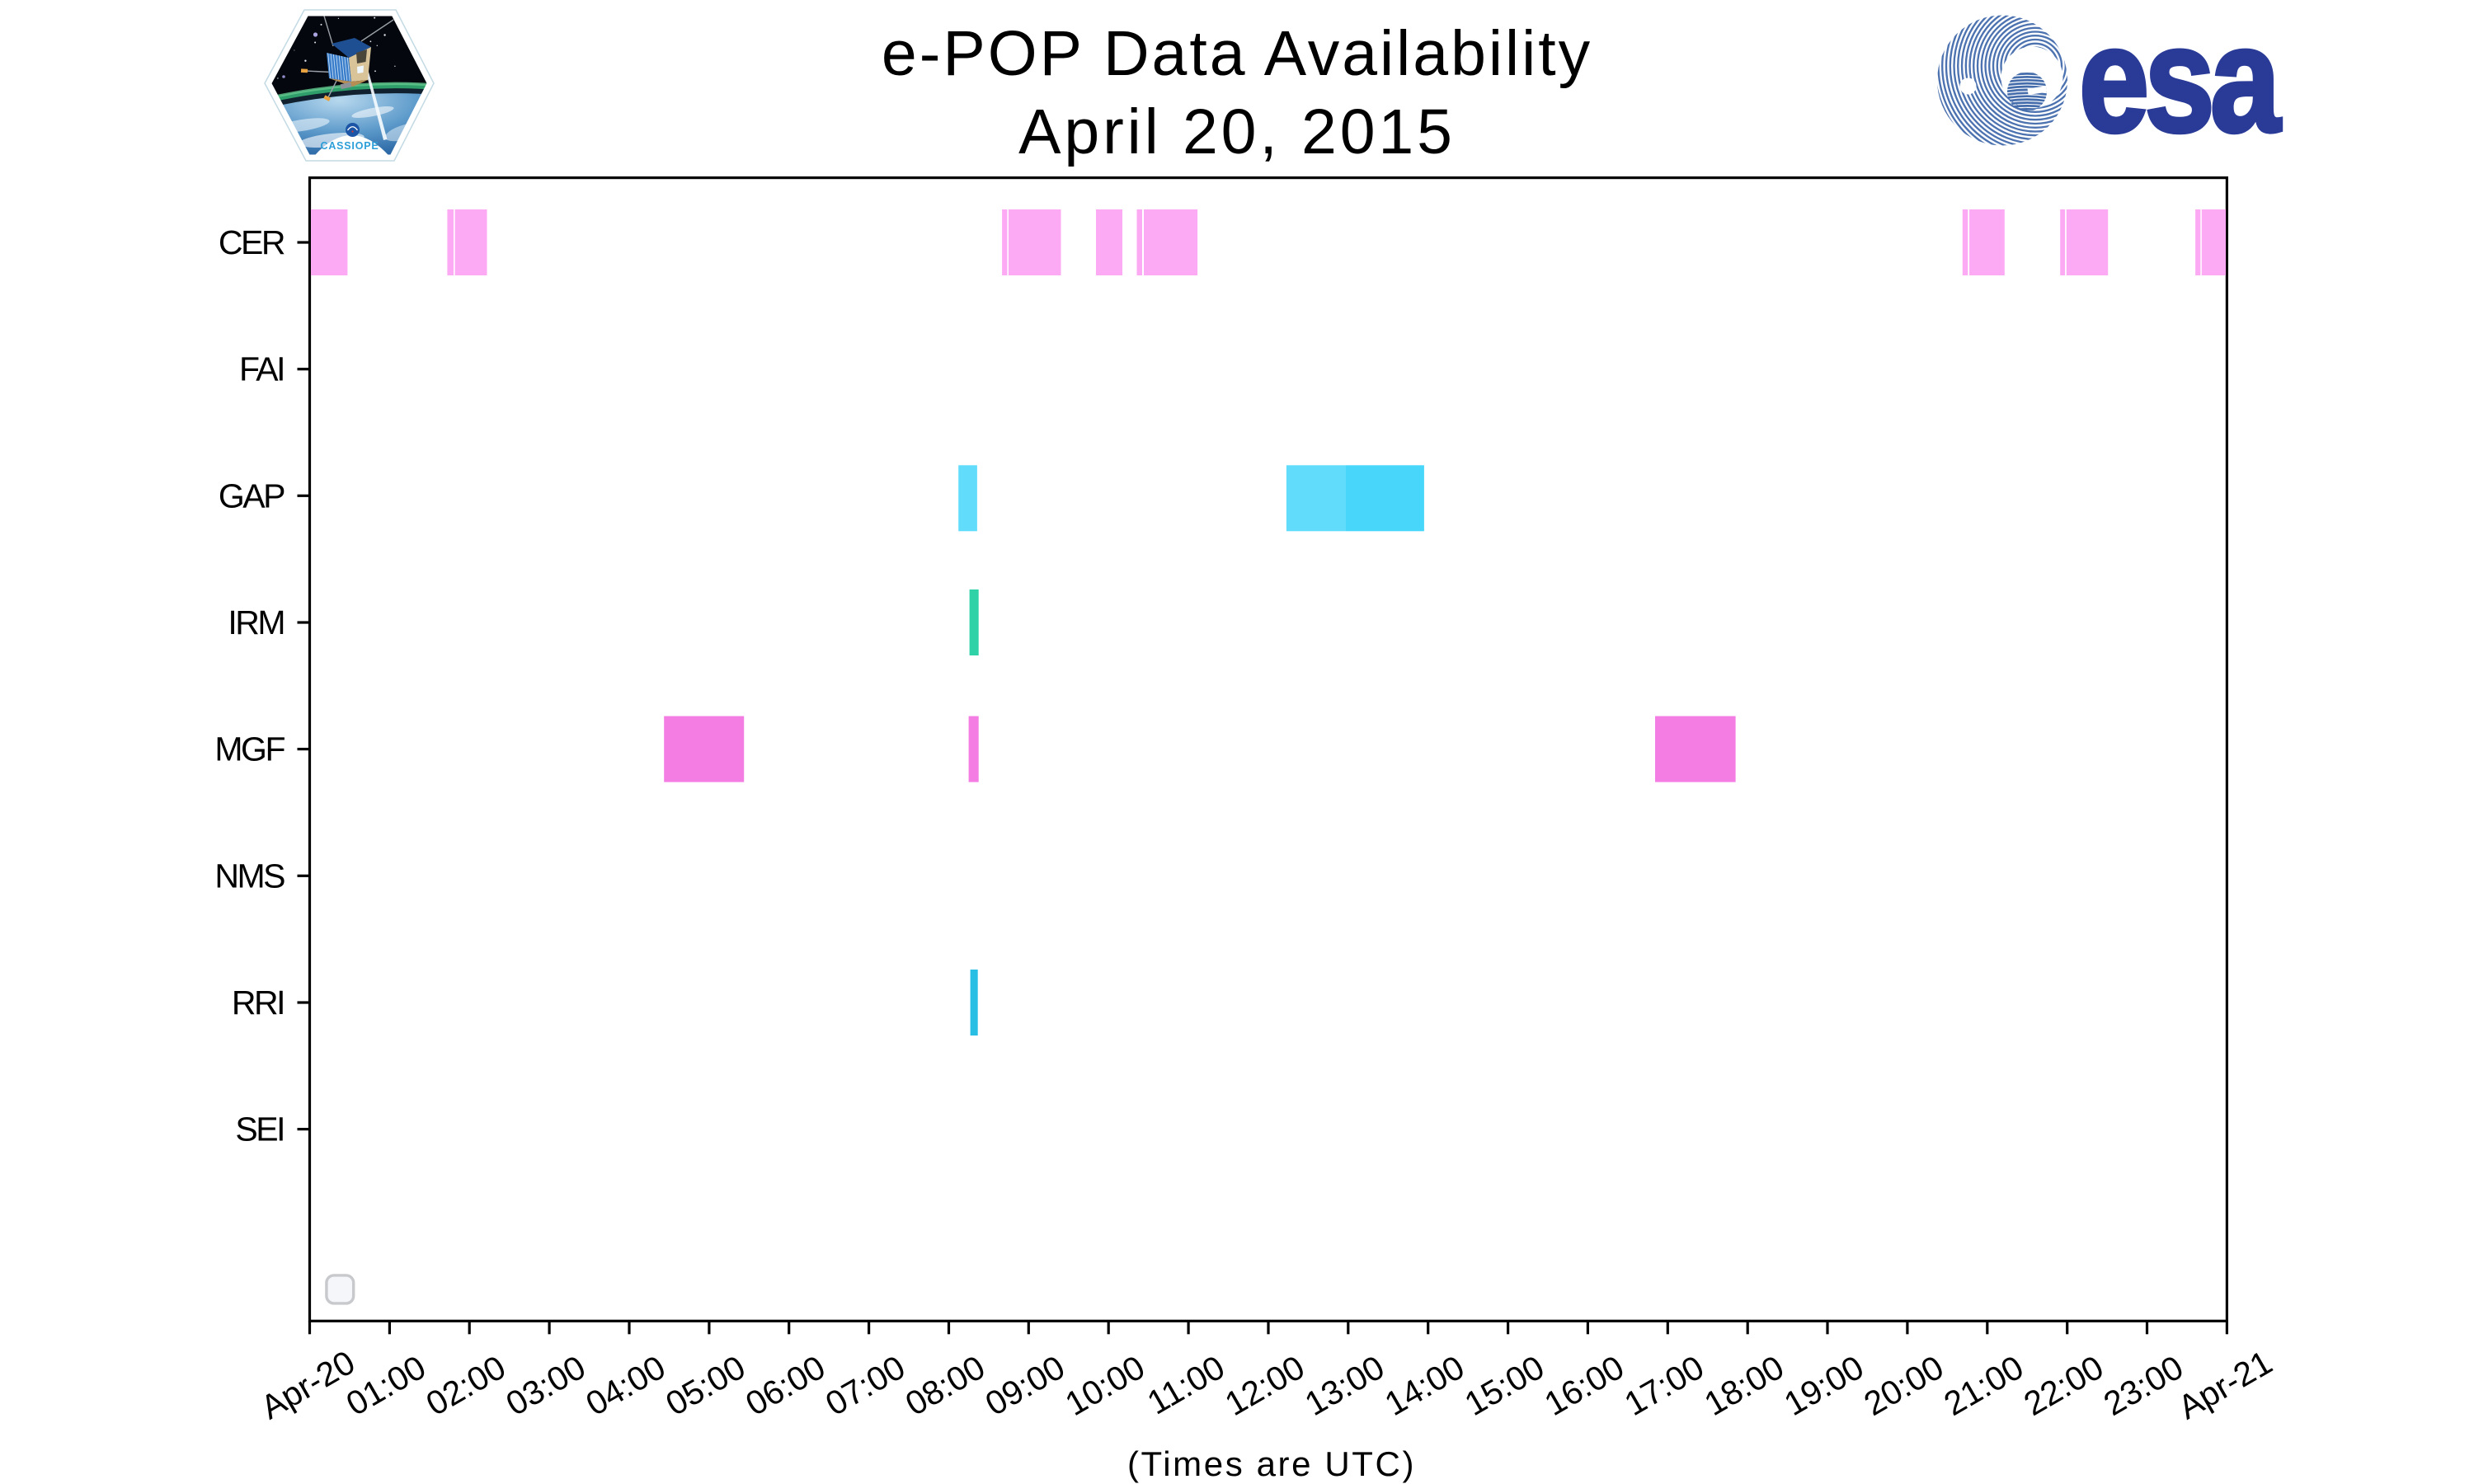 The height and width of the screenshot is (1484, 2474). Describe the element at coordinates (1237, 131) in the screenshot. I see `svg-text: April 20, 2015` at that location.